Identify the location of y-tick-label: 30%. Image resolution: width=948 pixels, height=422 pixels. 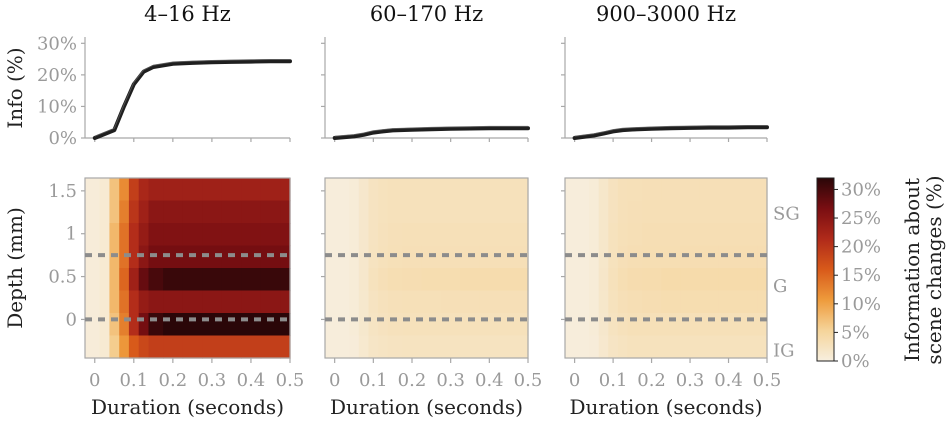
(57, 43).